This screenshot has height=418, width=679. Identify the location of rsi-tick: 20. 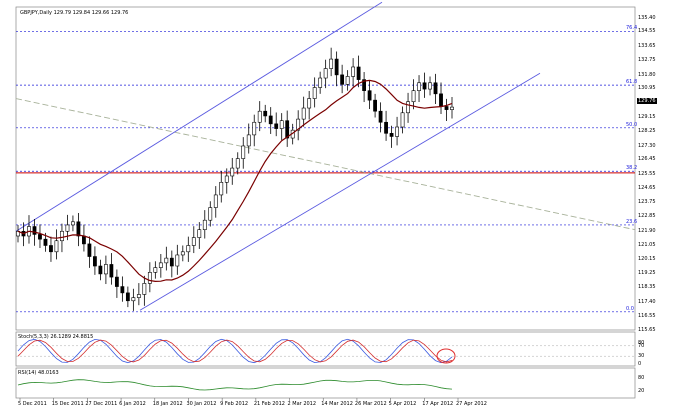
(641, 391).